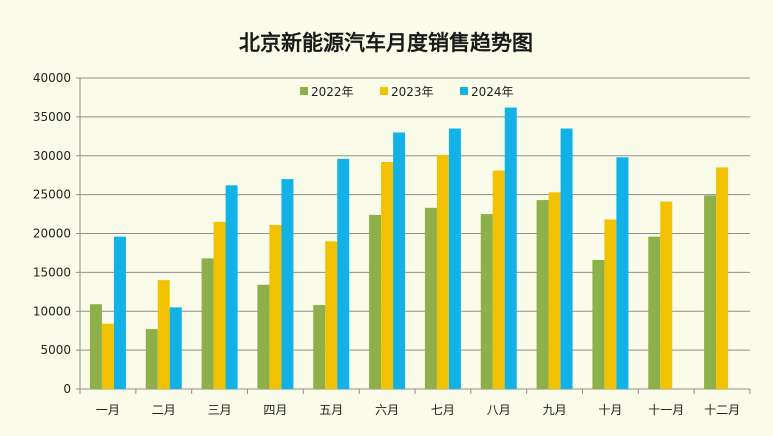  I want to click on y-tick-label: 20000, so click(52, 234).